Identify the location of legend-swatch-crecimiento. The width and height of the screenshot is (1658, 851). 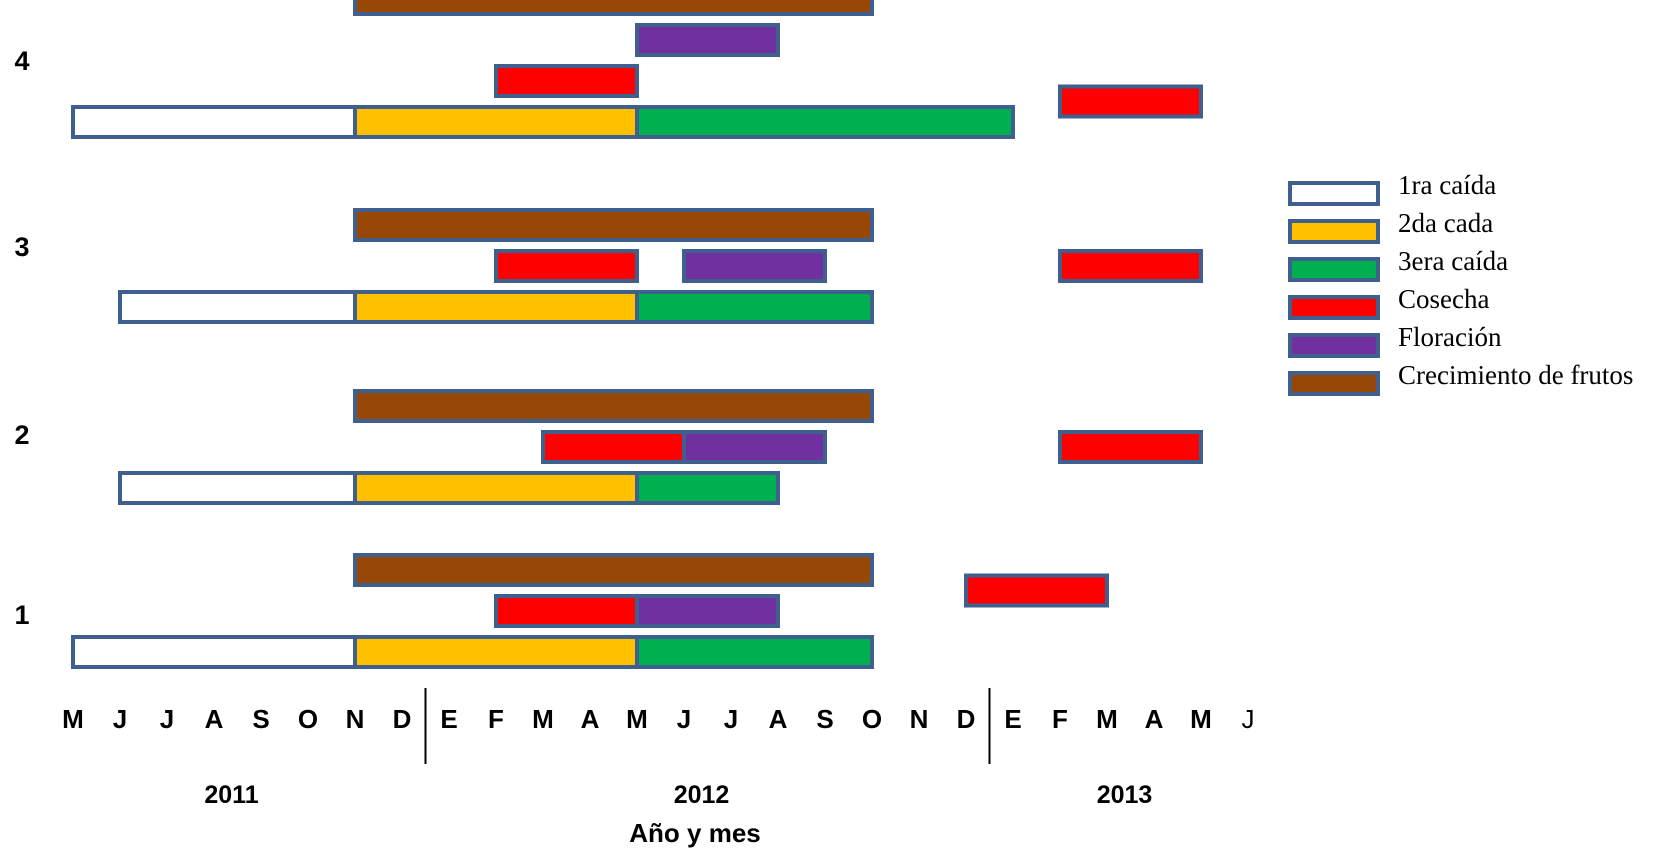
(1334, 383).